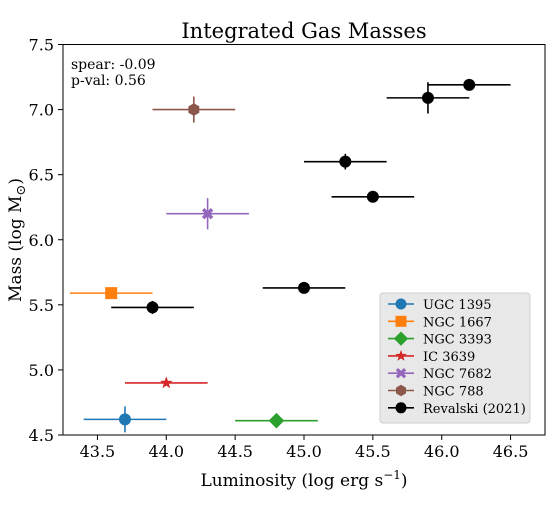 The height and width of the screenshot is (514, 557). I want to click on y-tick-label: 6.0, so click(41, 240).